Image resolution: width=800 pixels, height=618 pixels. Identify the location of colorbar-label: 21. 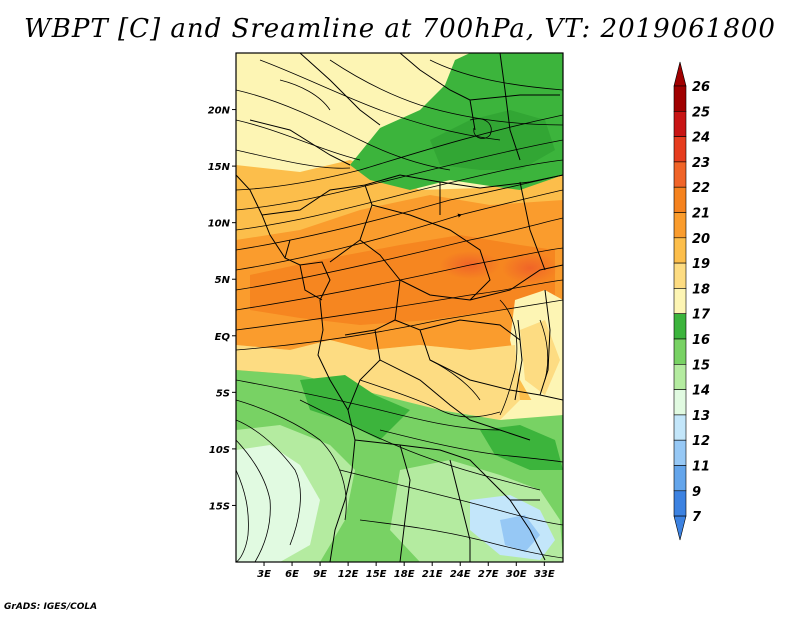
(701, 214).